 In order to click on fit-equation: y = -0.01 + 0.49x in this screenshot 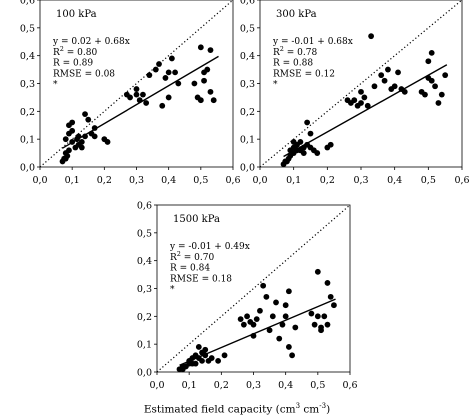, I will do `click(209, 247)`.